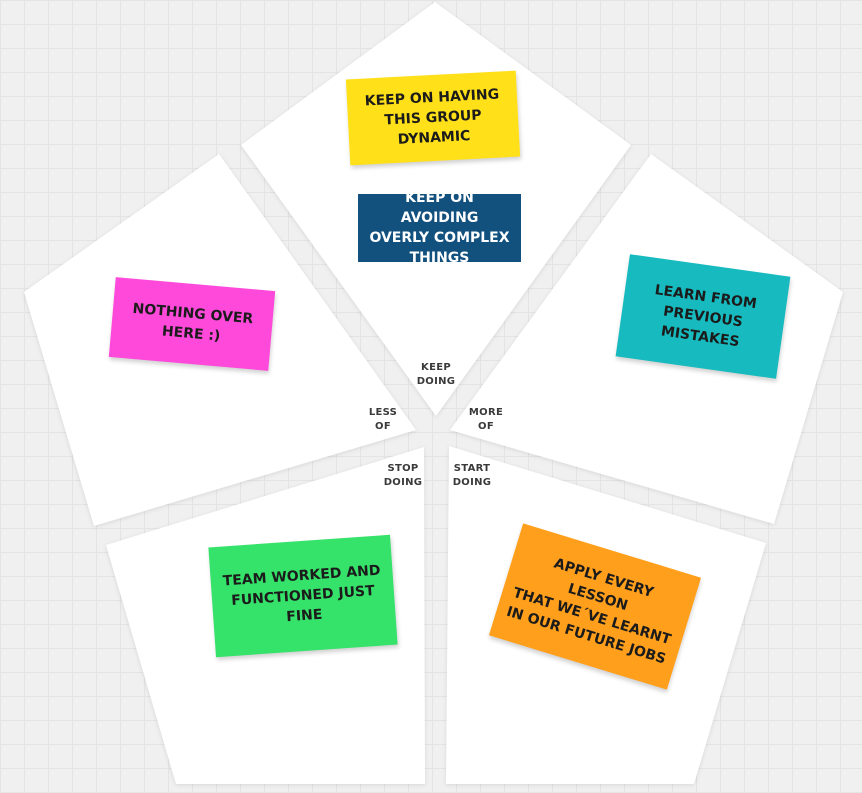  Describe the element at coordinates (403, 475) in the screenshot. I see `label-stop-doing: STOP DOING` at that location.